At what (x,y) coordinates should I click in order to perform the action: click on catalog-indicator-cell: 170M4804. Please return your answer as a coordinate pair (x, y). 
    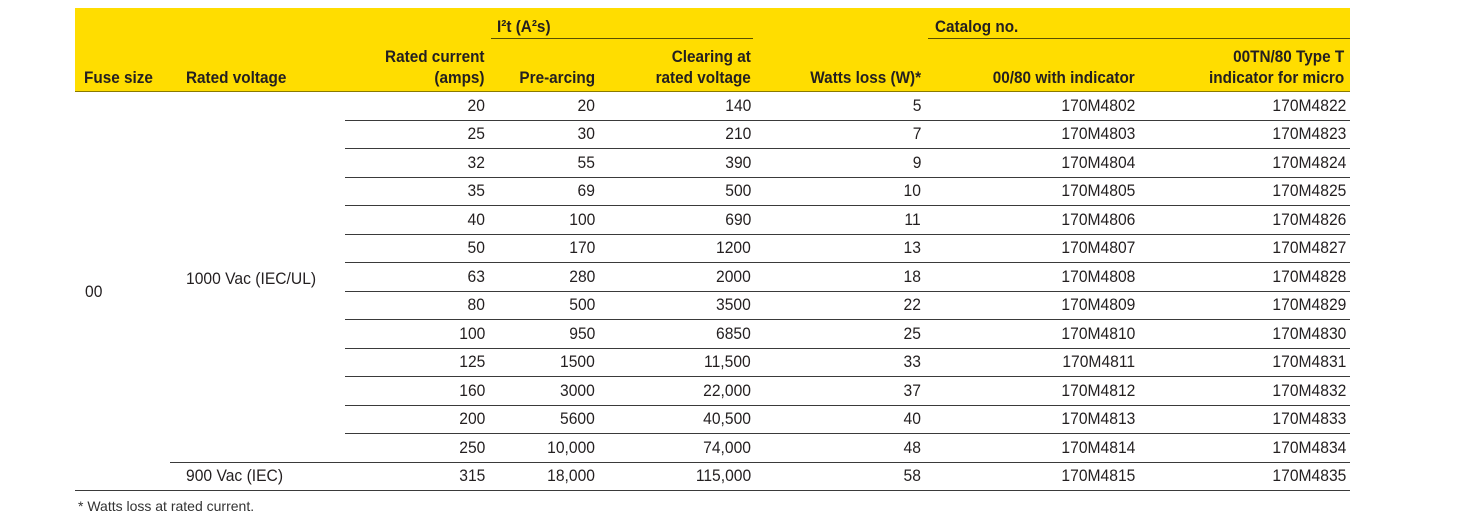
    Looking at the image, I should click on (1098, 162).